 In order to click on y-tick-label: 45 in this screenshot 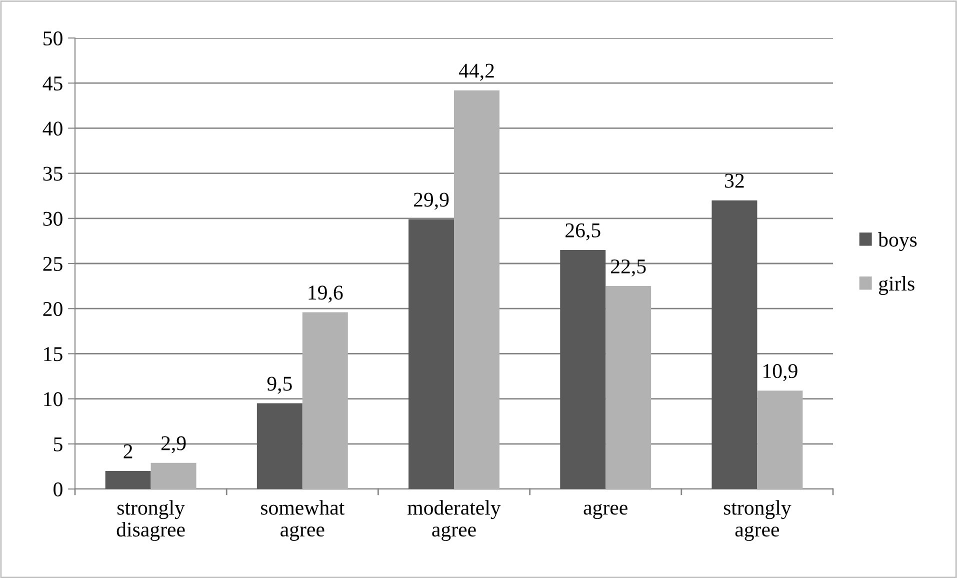, I will do `click(52, 83)`.